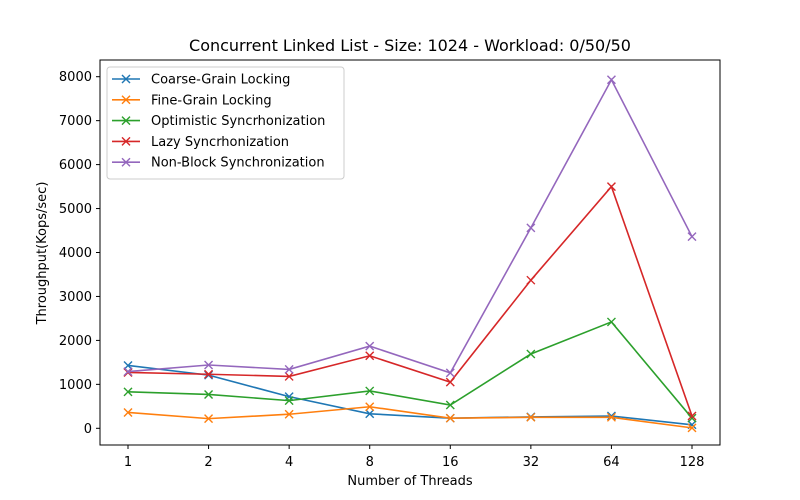 The width and height of the screenshot is (800, 500). Describe the element at coordinates (42, 254) in the screenshot. I see `y-axis-label: Throughput(Kops/sec)` at that location.